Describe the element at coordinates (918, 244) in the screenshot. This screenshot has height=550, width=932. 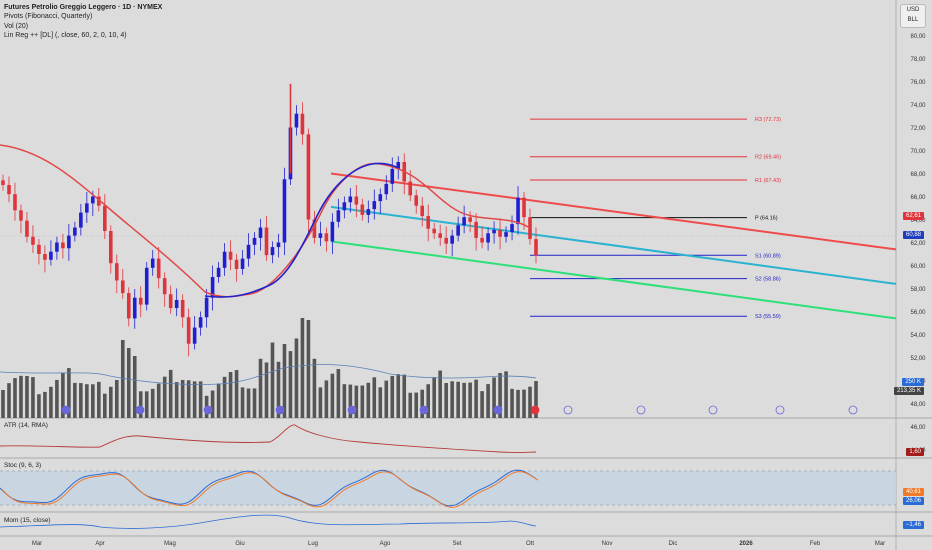
I see `y-tick-label: 62,00` at that location.